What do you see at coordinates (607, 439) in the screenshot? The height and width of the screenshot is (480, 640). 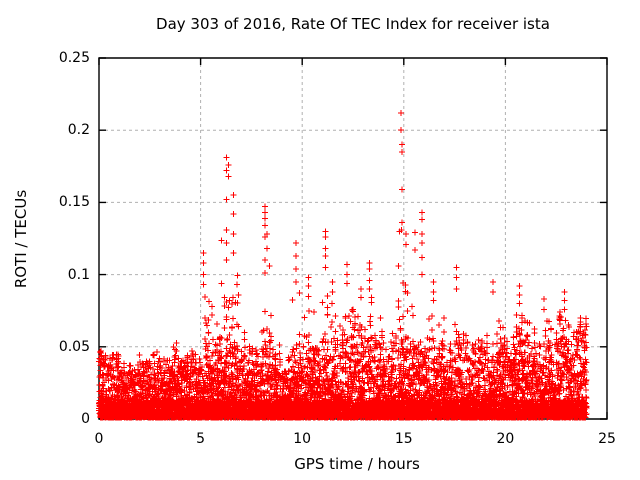 I see `x-tick-label: 25` at bounding box center [607, 439].